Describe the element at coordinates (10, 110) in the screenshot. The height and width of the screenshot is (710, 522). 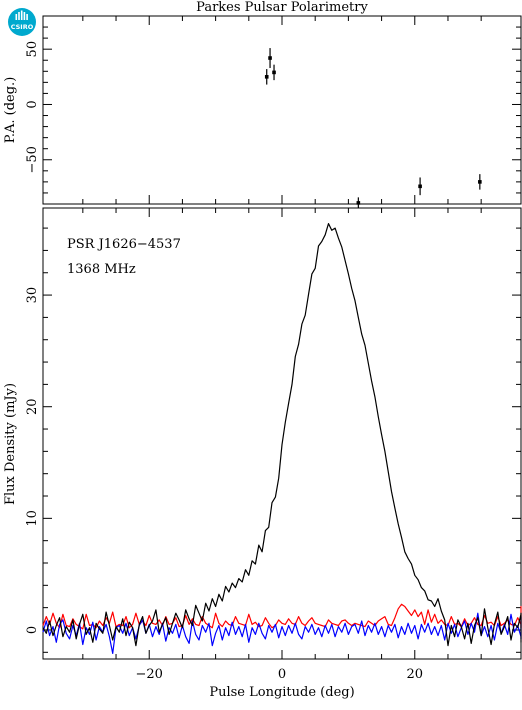
I see `pa-y-axis-label: P.A. (deg.)` at that location.